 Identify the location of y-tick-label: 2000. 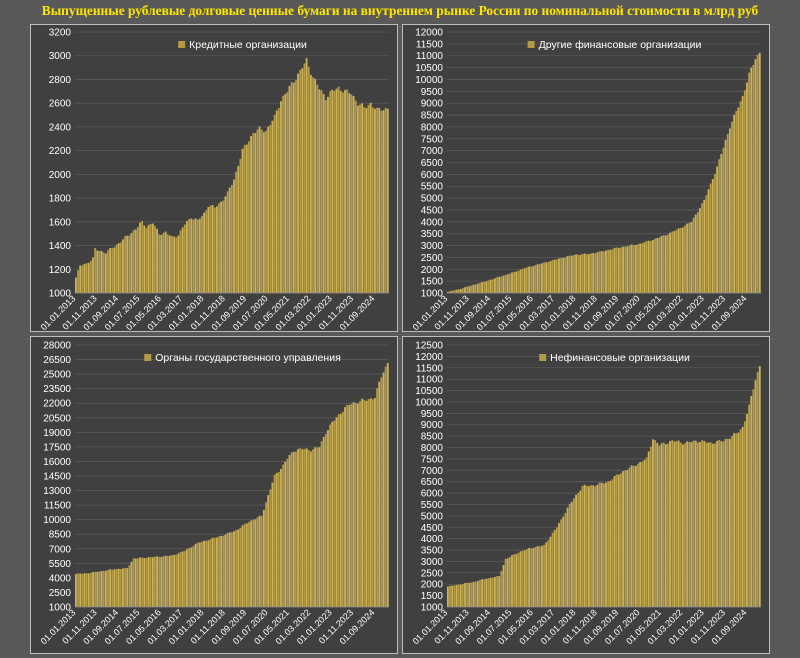
(432, 585).